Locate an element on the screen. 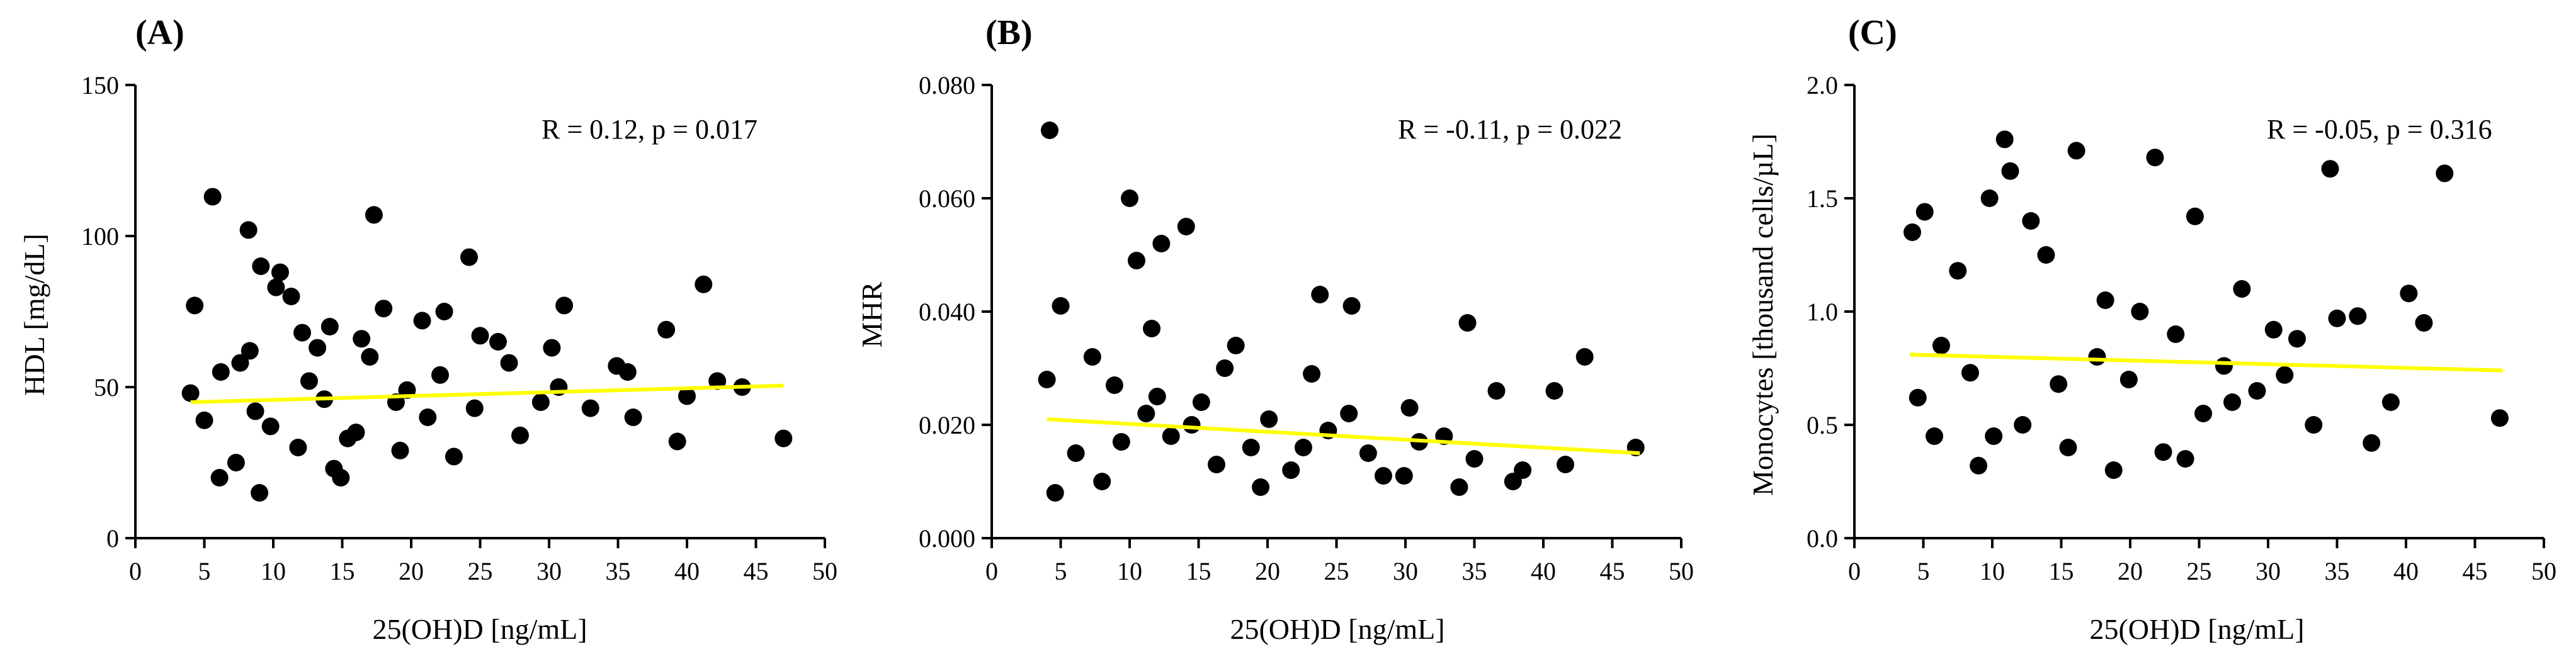 This screenshot has height=659, width=2576. panel-c-stat: R = -0.05, p = 0.316 is located at coordinates (2379, 129).